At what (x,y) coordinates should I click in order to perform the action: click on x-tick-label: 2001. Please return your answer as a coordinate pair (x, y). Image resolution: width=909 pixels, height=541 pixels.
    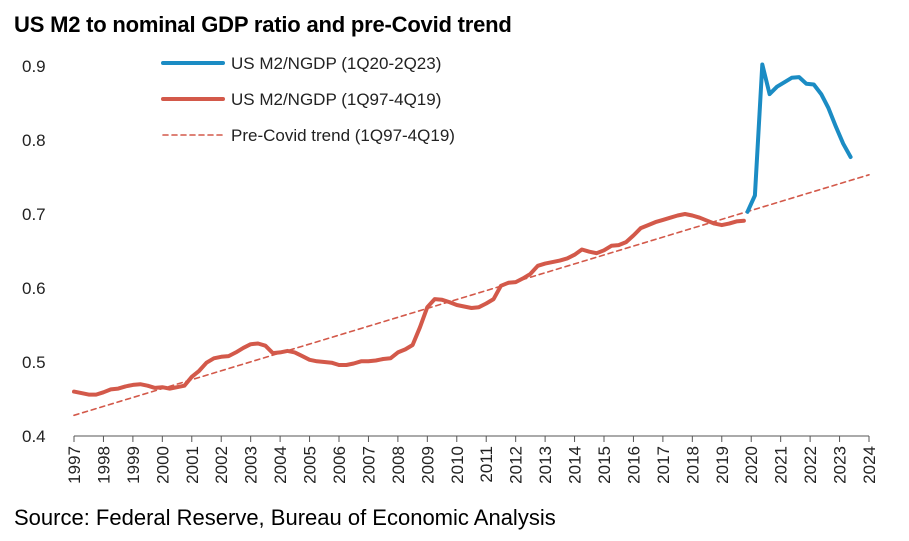
    Looking at the image, I should click on (192, 465).